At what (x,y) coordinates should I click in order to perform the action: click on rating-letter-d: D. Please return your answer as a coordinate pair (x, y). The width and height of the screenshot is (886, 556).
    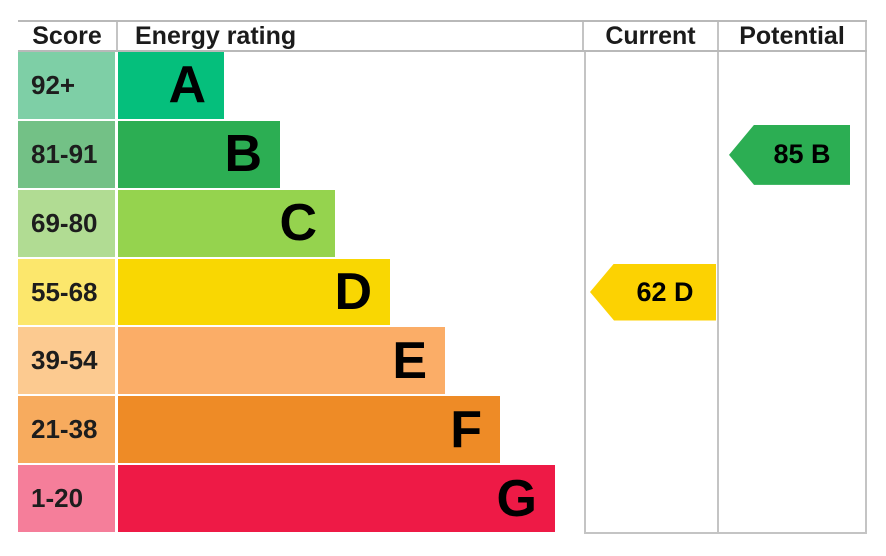
    Looking at the image, I should click on (353, 292).